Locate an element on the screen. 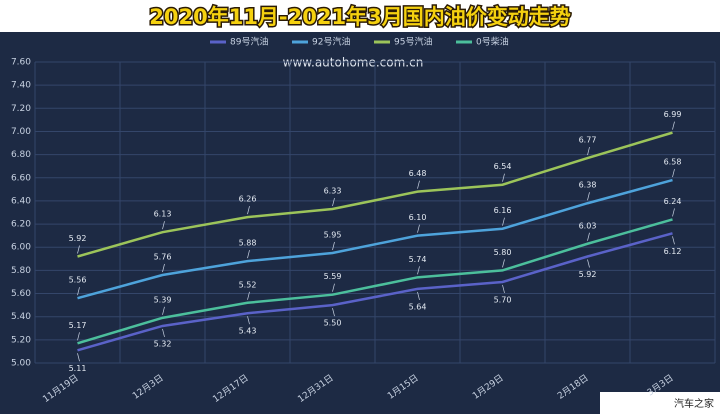 This screenshot has width=720, height=414. legend-label: 92号汽油 is located at coordinates (331, 42).